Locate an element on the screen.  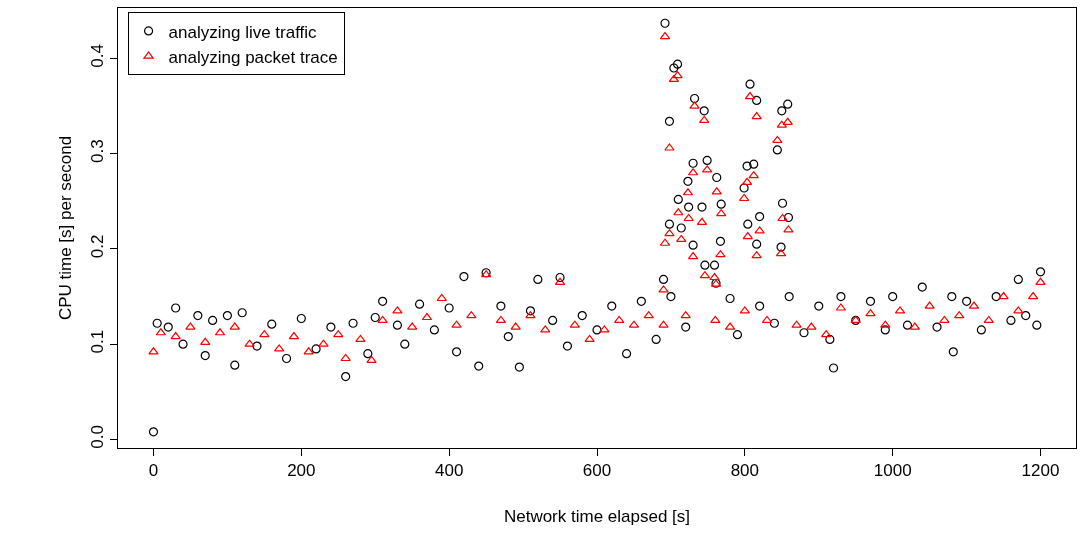
y-tick-label: 0.1 is located at coordinates (98, 341).